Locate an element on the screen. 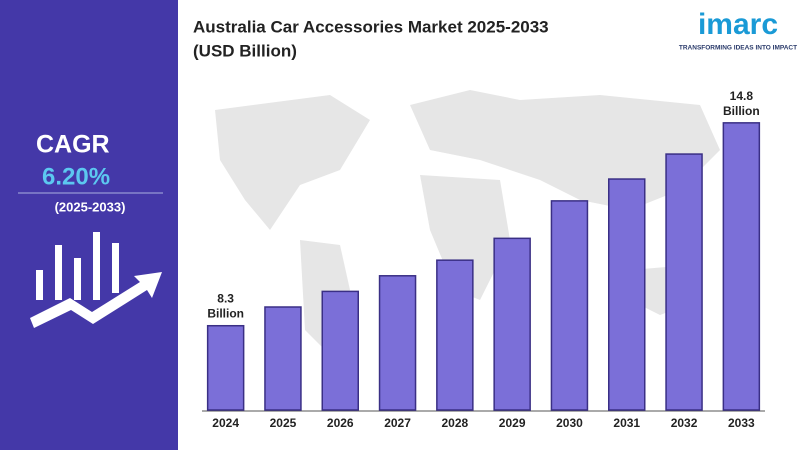 This screenshot has height=450, width=800. chart-subtitle: (USD Billion) is located at coordinates (245, 50).